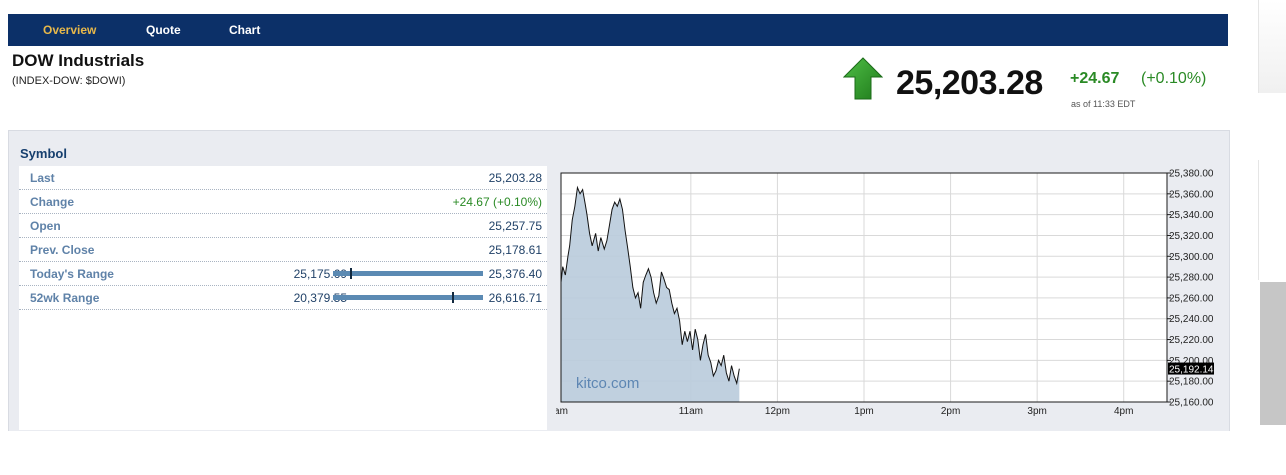  I want to click on range-low: 20,379.55, so click(320, 298).